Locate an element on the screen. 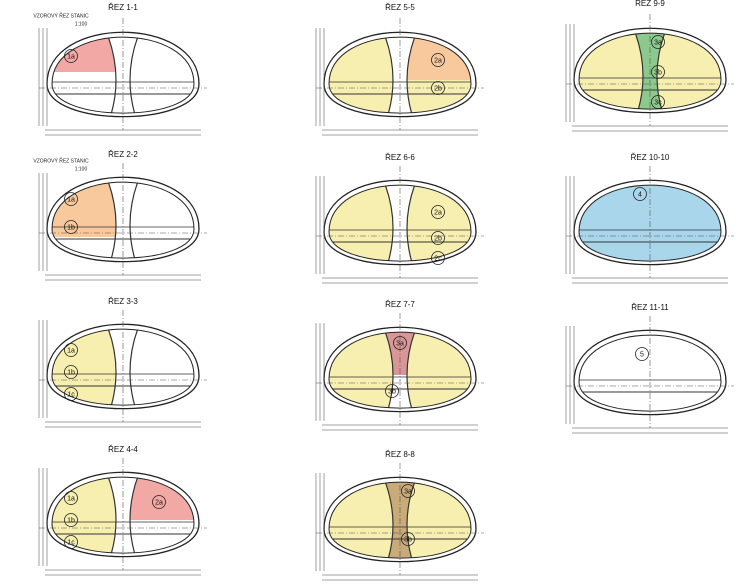 Image resolution: width=739 pixels, height=587 pixels. tunnel-section: ŘEZ 10-10 4 is located at coordinates (649, 218).